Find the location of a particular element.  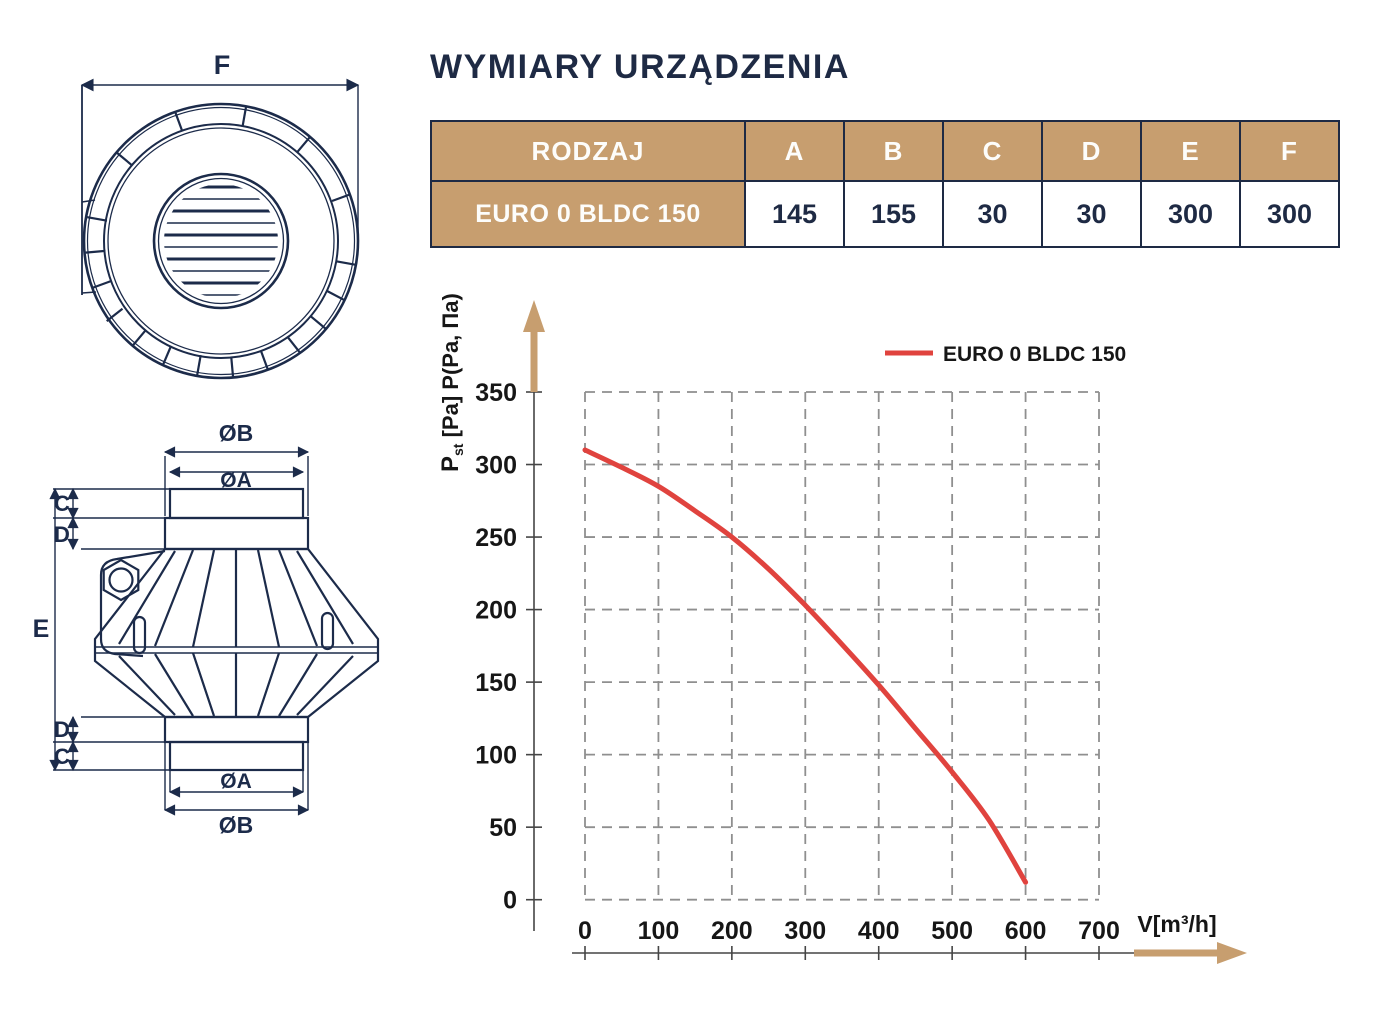

grille-louvers is located at coordinates (221, 240).